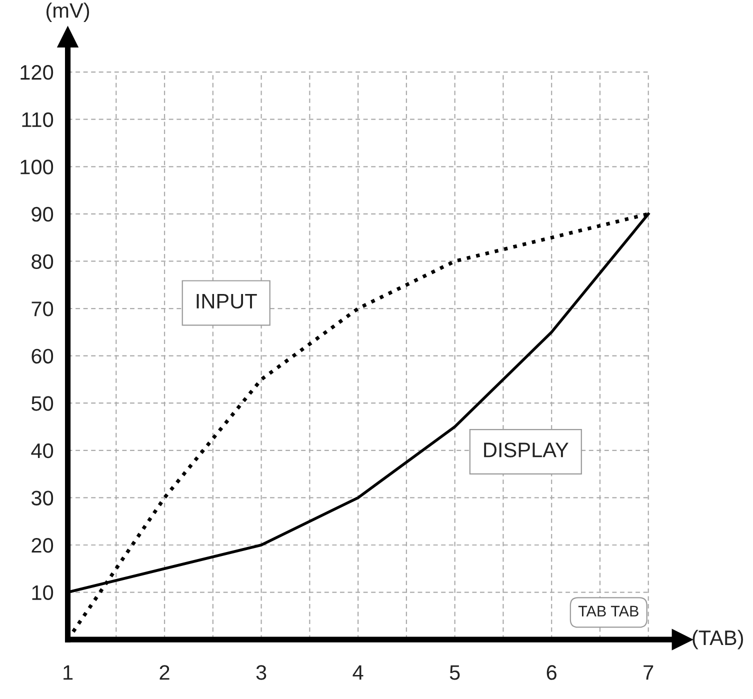 The height and width of the screenshot is (699, 753). What do you see at coordinates (43, 309) in the screenshot?
I see `y-tick-label: 70` at bounding box center [43, 309].